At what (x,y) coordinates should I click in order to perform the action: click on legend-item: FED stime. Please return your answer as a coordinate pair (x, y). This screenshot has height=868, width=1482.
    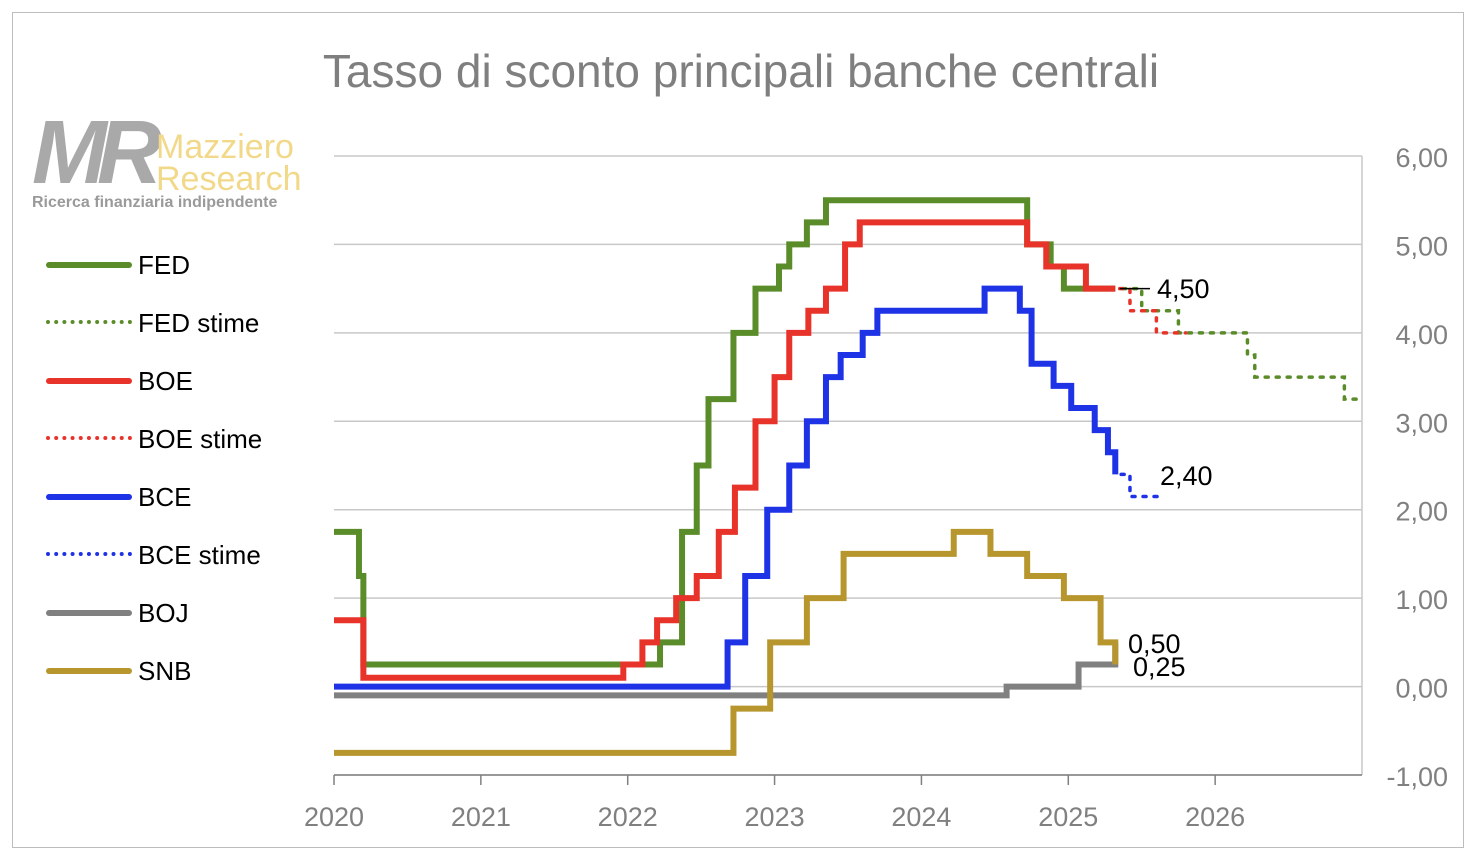
    Looking at the image, I should click on (174, 322).